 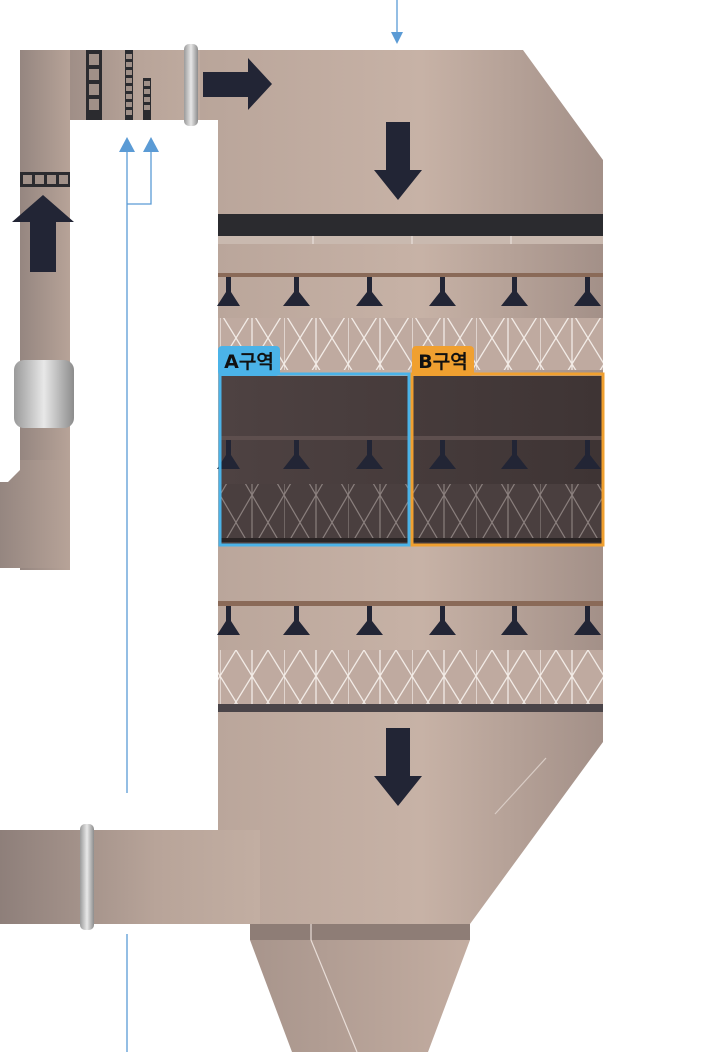 I want to click on duct-grid-horizontal, so click(x=118, y=85).